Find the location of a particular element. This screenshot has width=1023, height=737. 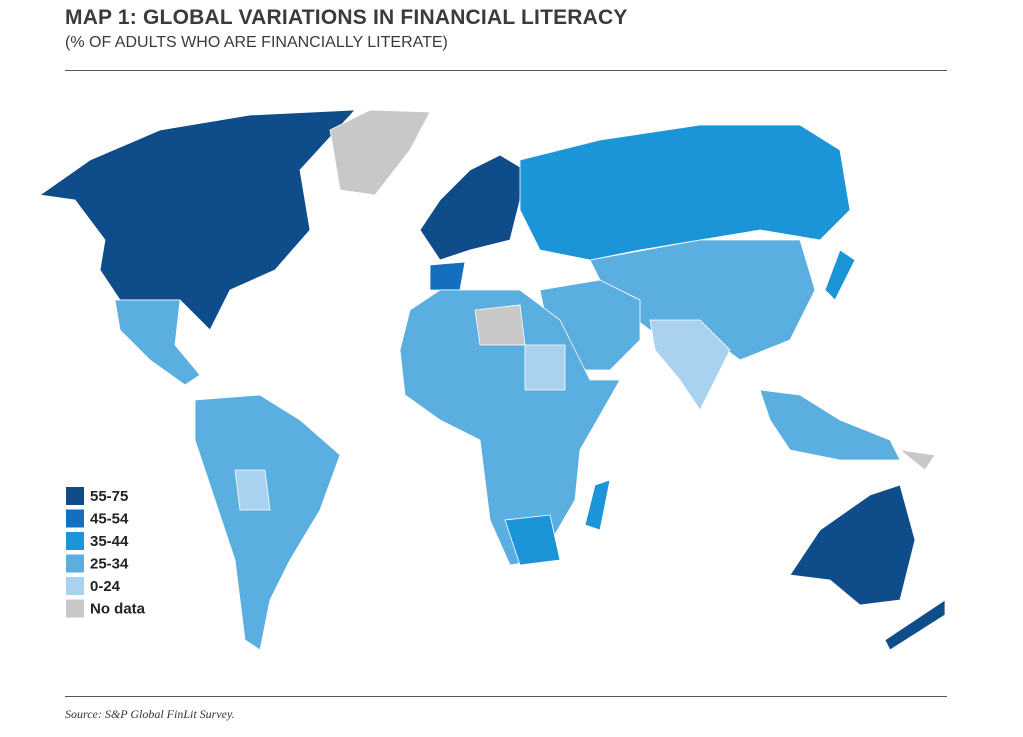

legend-label: No data is located at coordinates (118, 608).